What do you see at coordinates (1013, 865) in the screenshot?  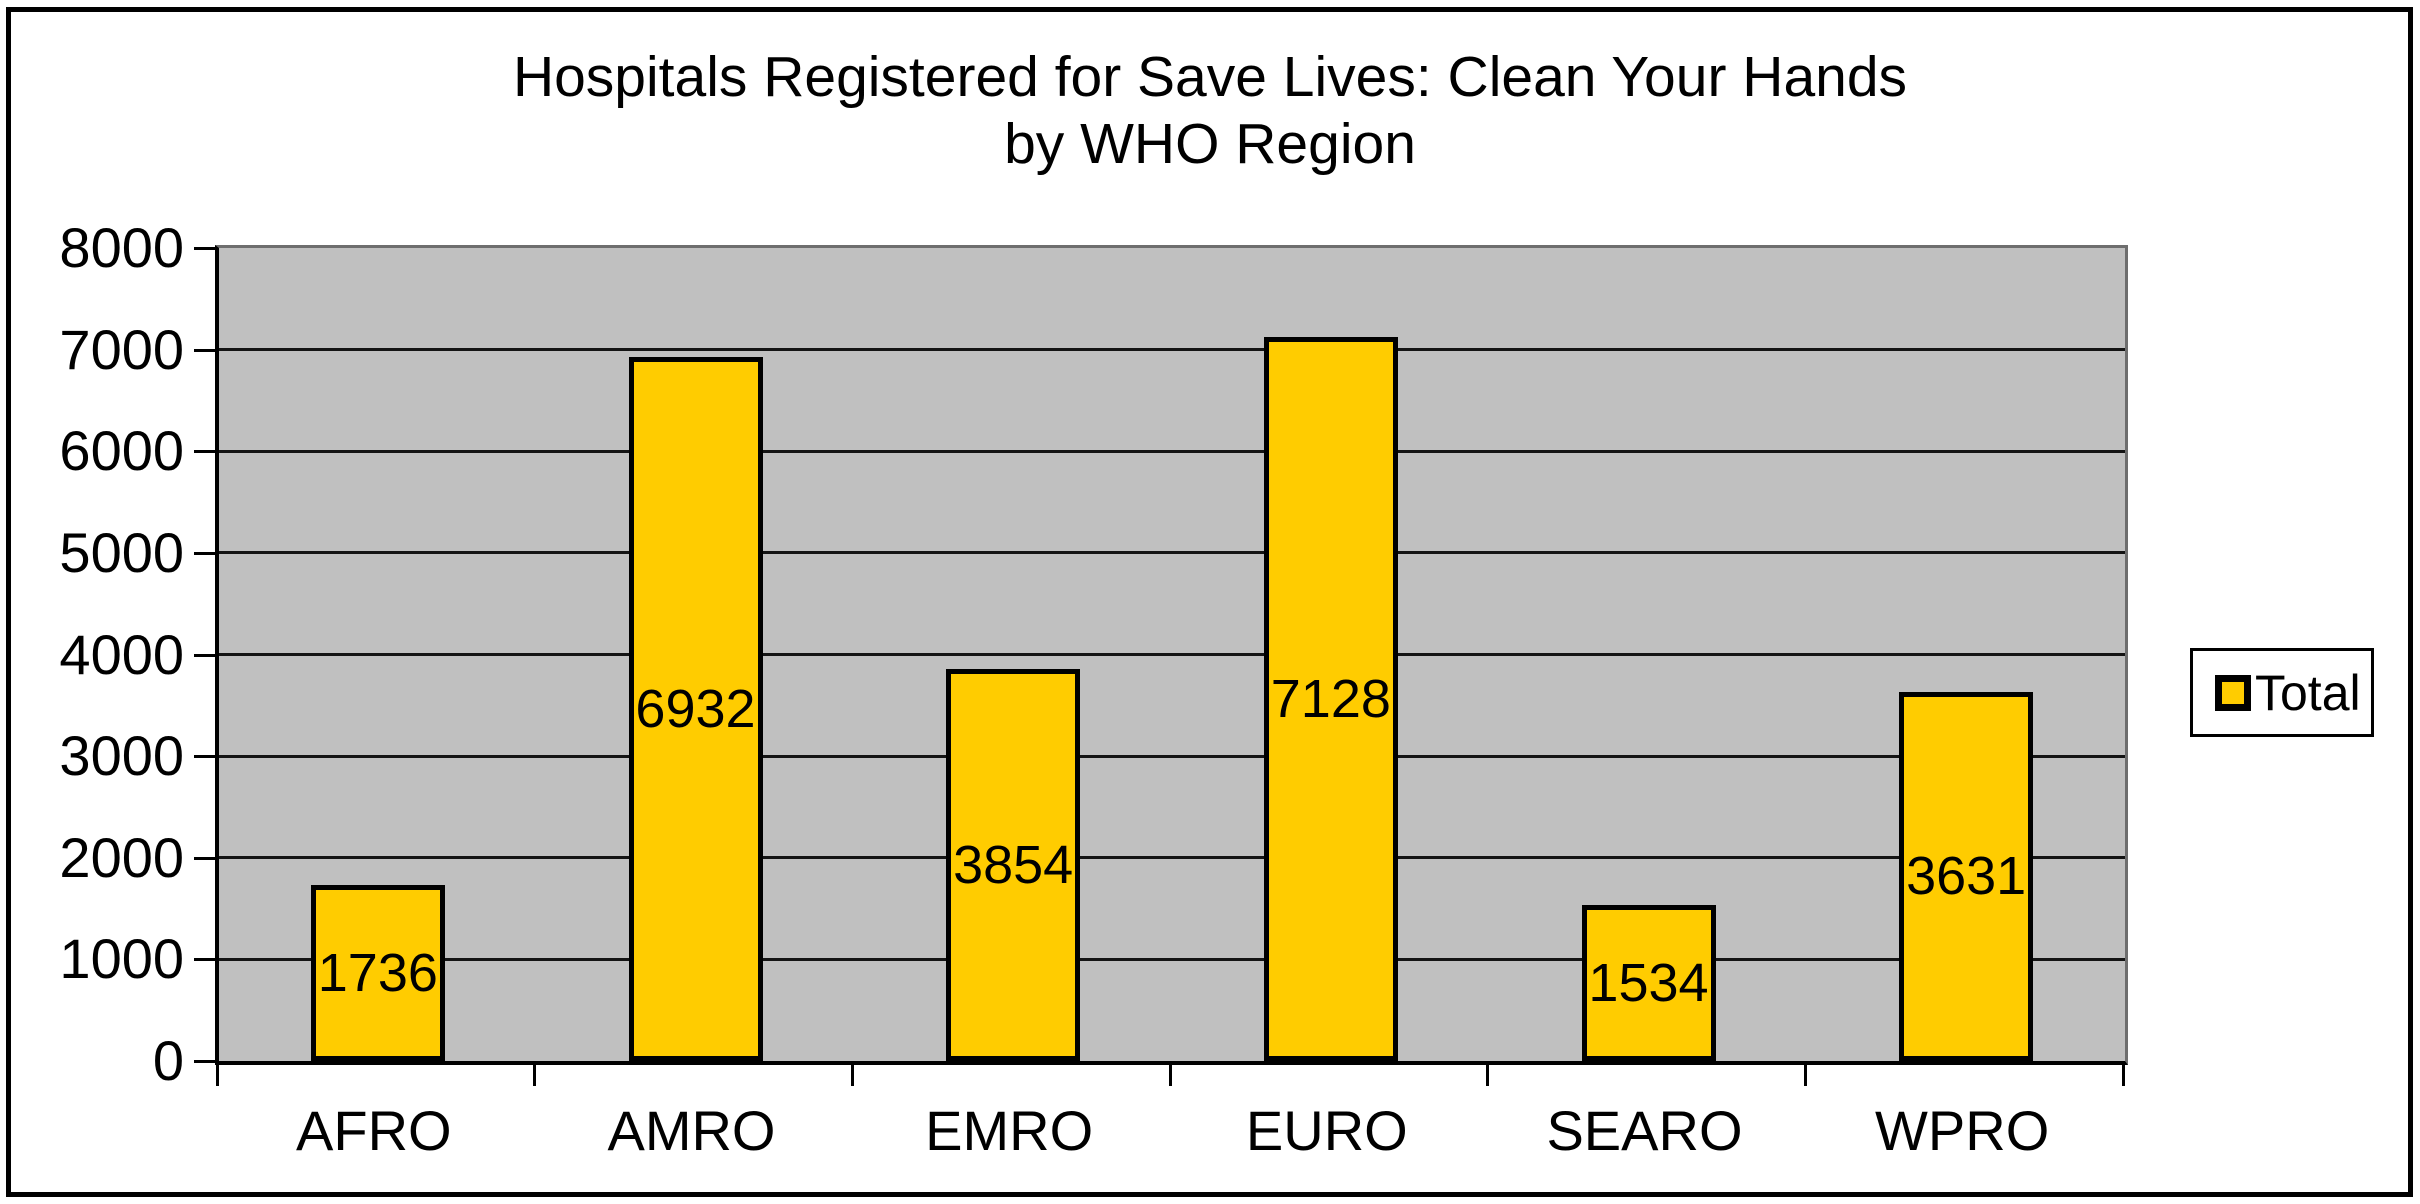 I see `bar-emro` at bounding box center [1013, 865].